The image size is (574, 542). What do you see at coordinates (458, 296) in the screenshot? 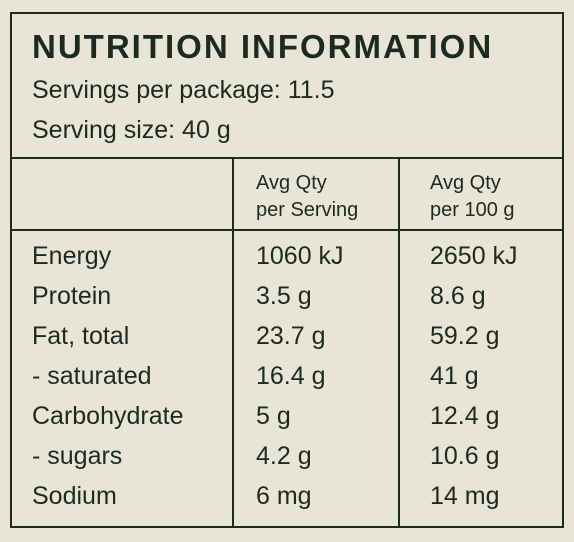
I see `cell: 8.6 g` at bounding box center [458, 296].